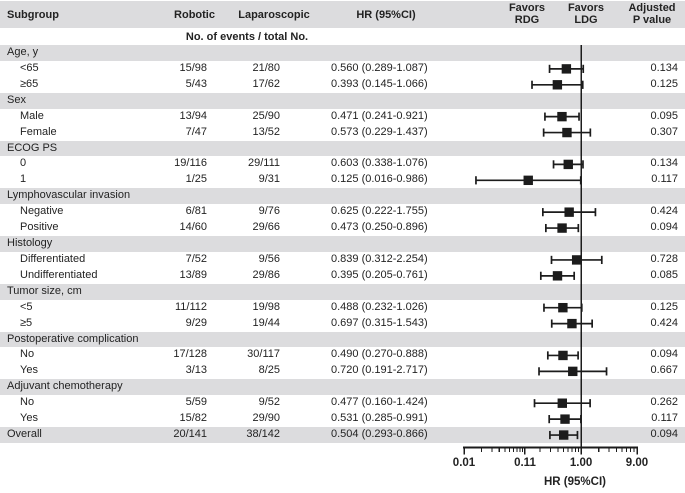 This screenshot has height=493, width=685. Describe the element at coordinates (196, 83) in the screenshot. I see `robotic-events-cell: 5/43` at that location.